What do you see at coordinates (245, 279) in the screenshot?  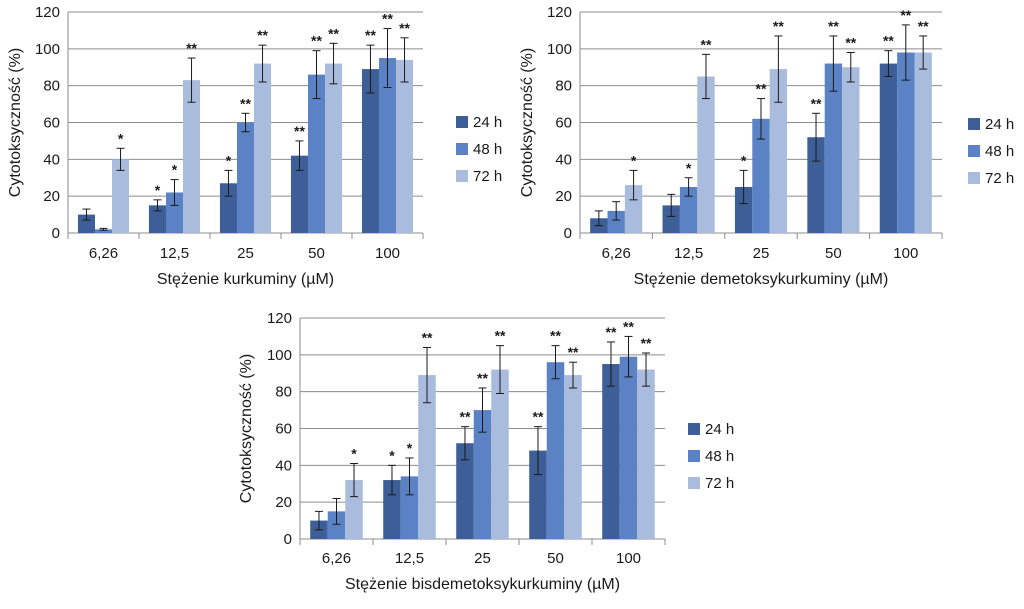 I see `x-axis-title: Stężenie kurkuminy (µM)` at bounding box center [245, 279].